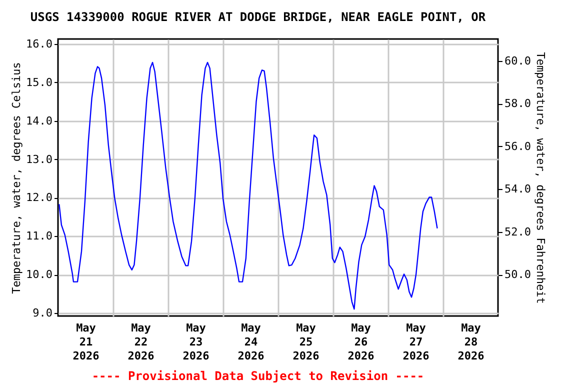 The height and width of the screenshot is (384, 576). I want to click on y2-tick-label: 52.0, so click(517, 231).